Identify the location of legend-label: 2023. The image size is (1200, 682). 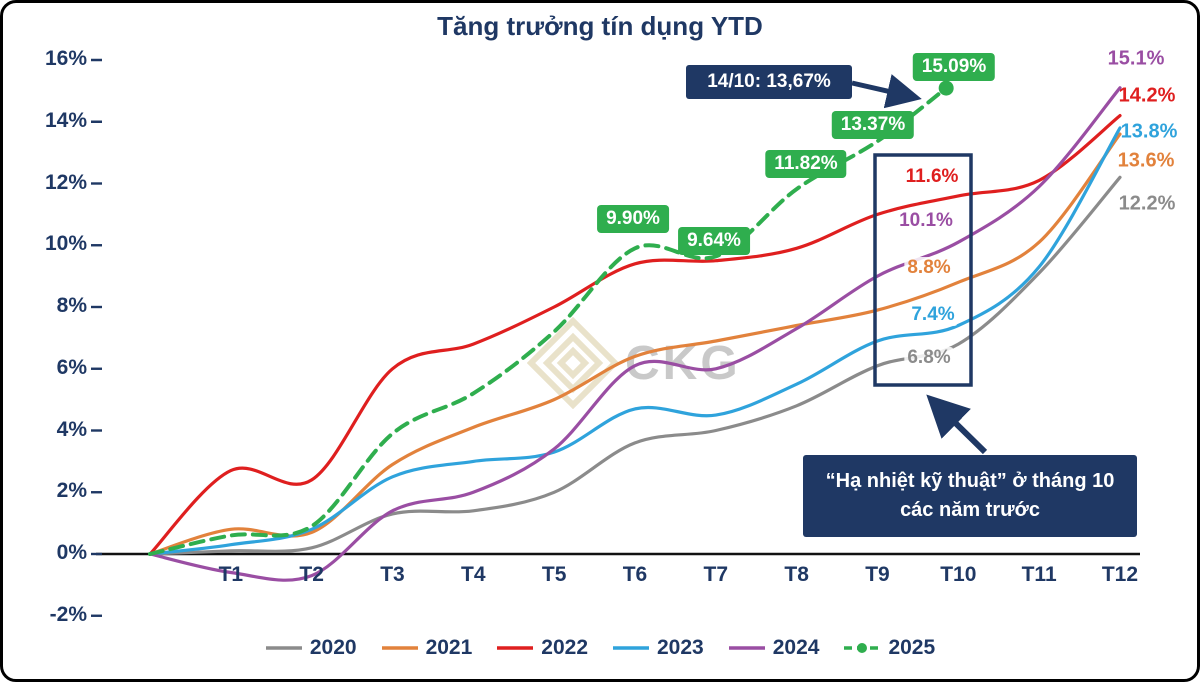
(680, 647).